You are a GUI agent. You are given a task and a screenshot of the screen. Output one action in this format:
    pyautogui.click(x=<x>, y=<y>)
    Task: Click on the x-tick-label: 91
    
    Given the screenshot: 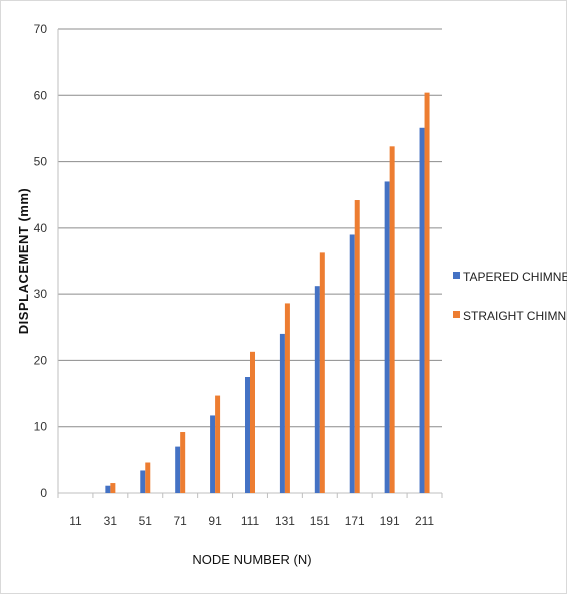 What is the action you would take?
    pyautogui.click(x=215, y=521)
    